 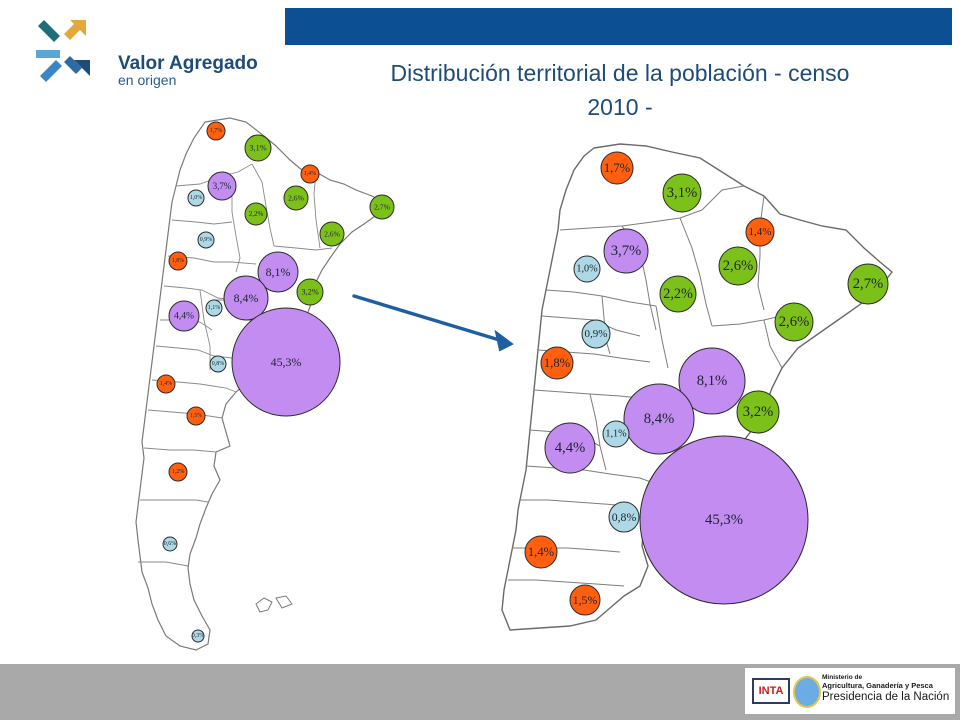 I want to click on small-map-bubble-label: 3,1%, so click(x=257, y=148).